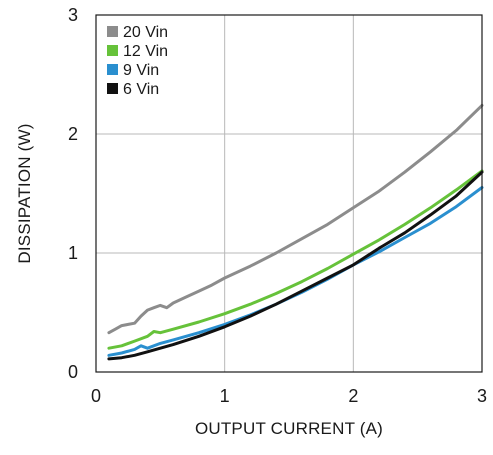 This screenshot has width=493, height=455. Describe the element at coordinates (96, 396) in the screenshot. I see `x-tick-label: 0` at that location.